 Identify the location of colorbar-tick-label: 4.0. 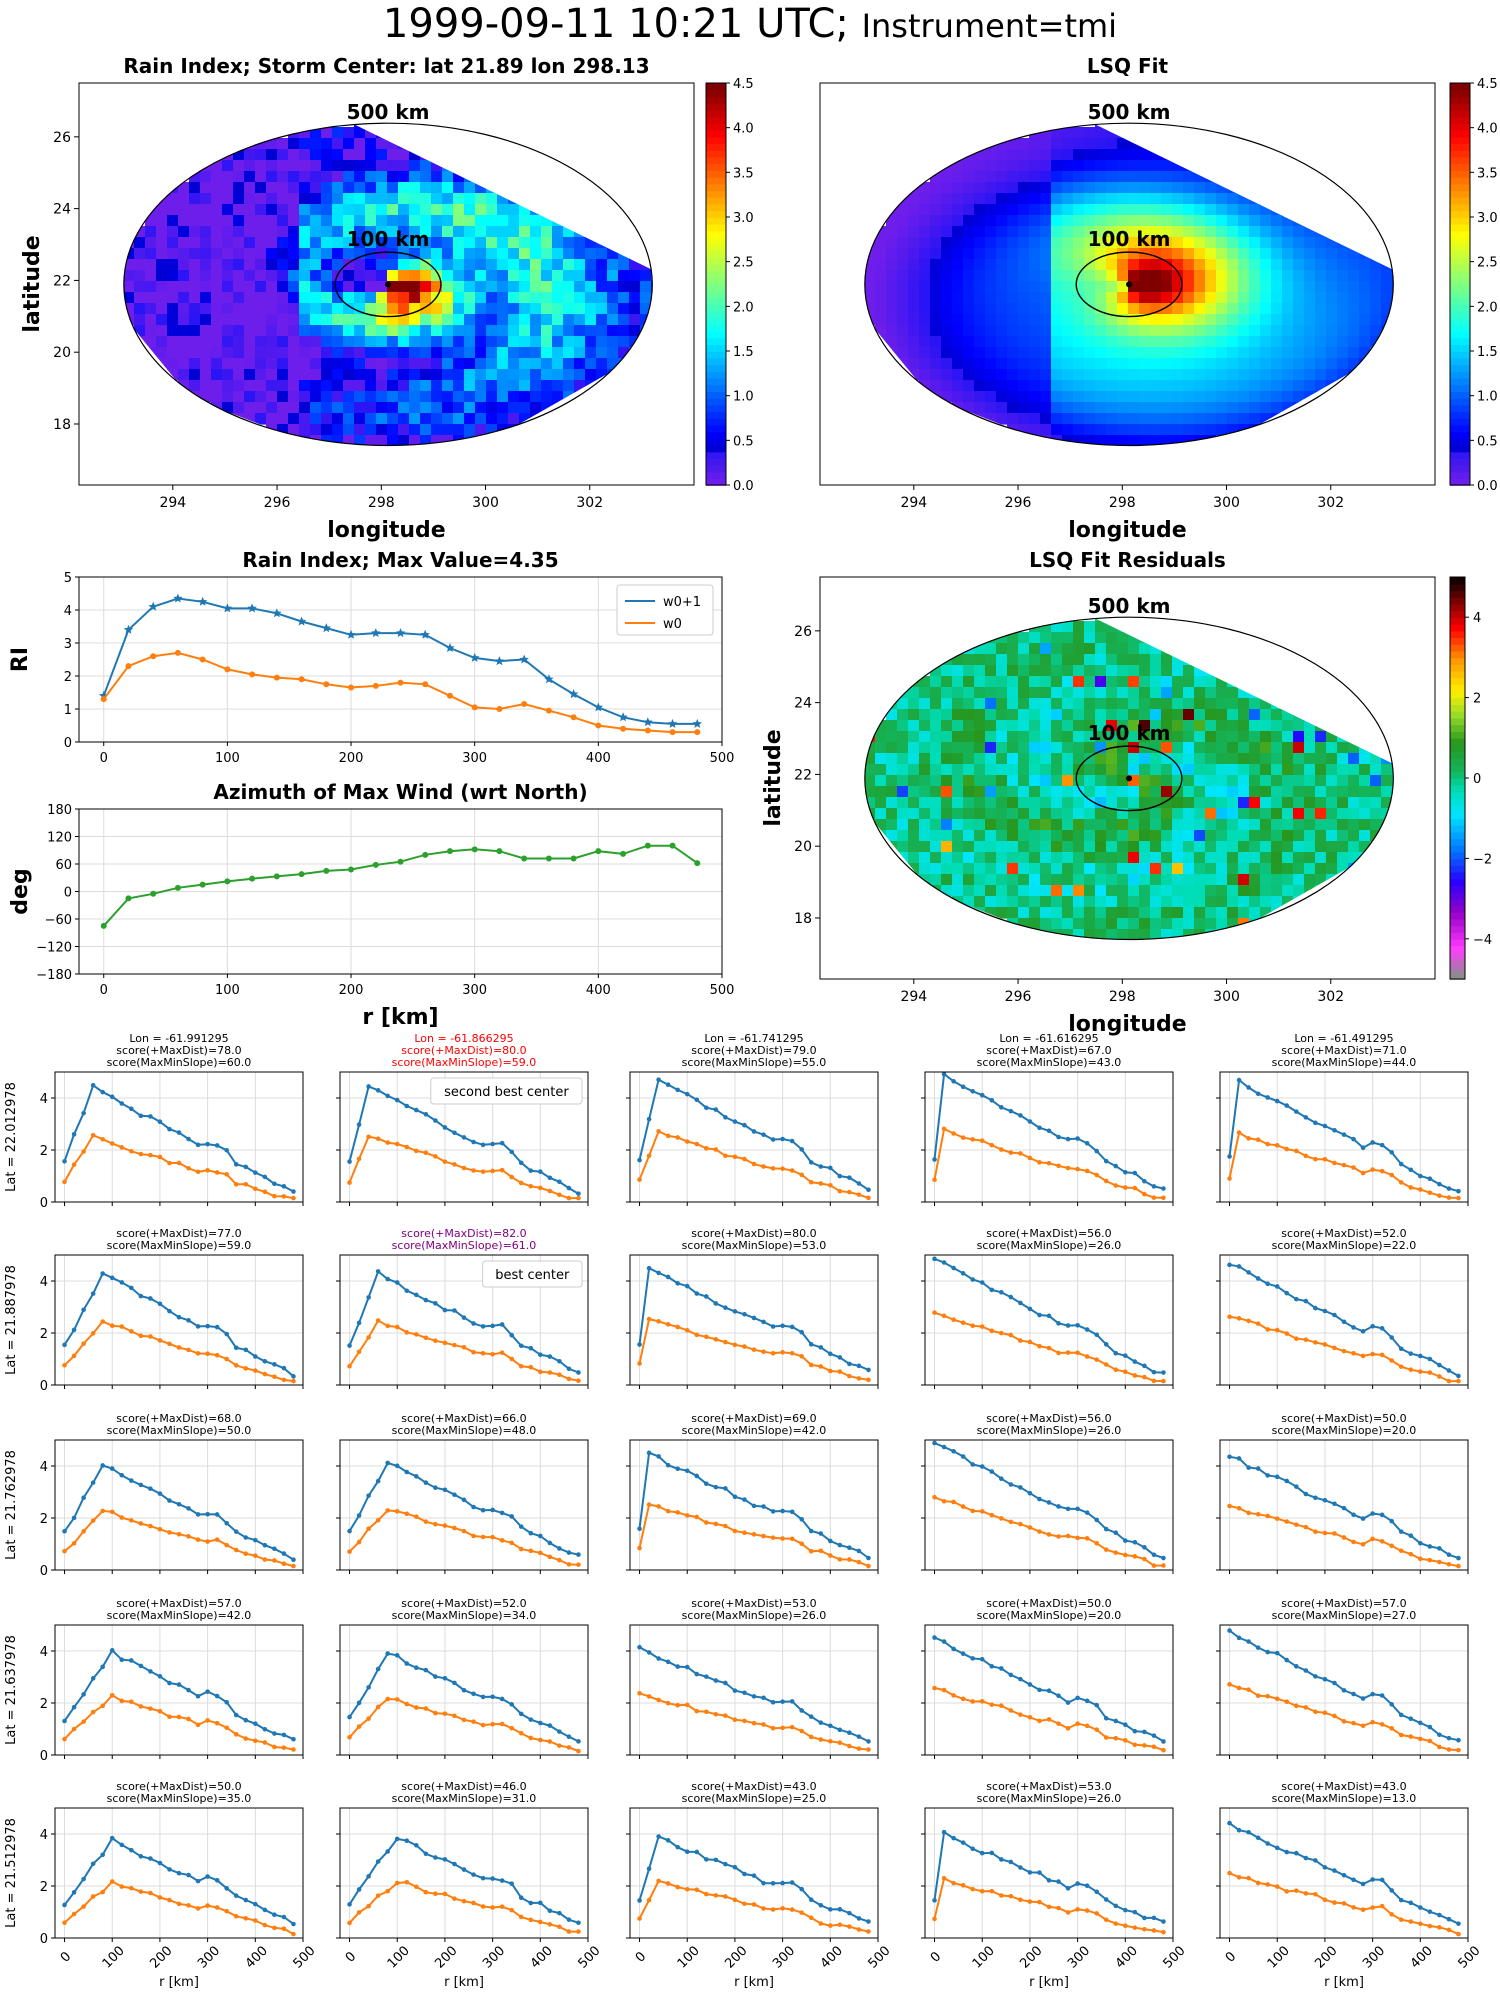
(743, 129).